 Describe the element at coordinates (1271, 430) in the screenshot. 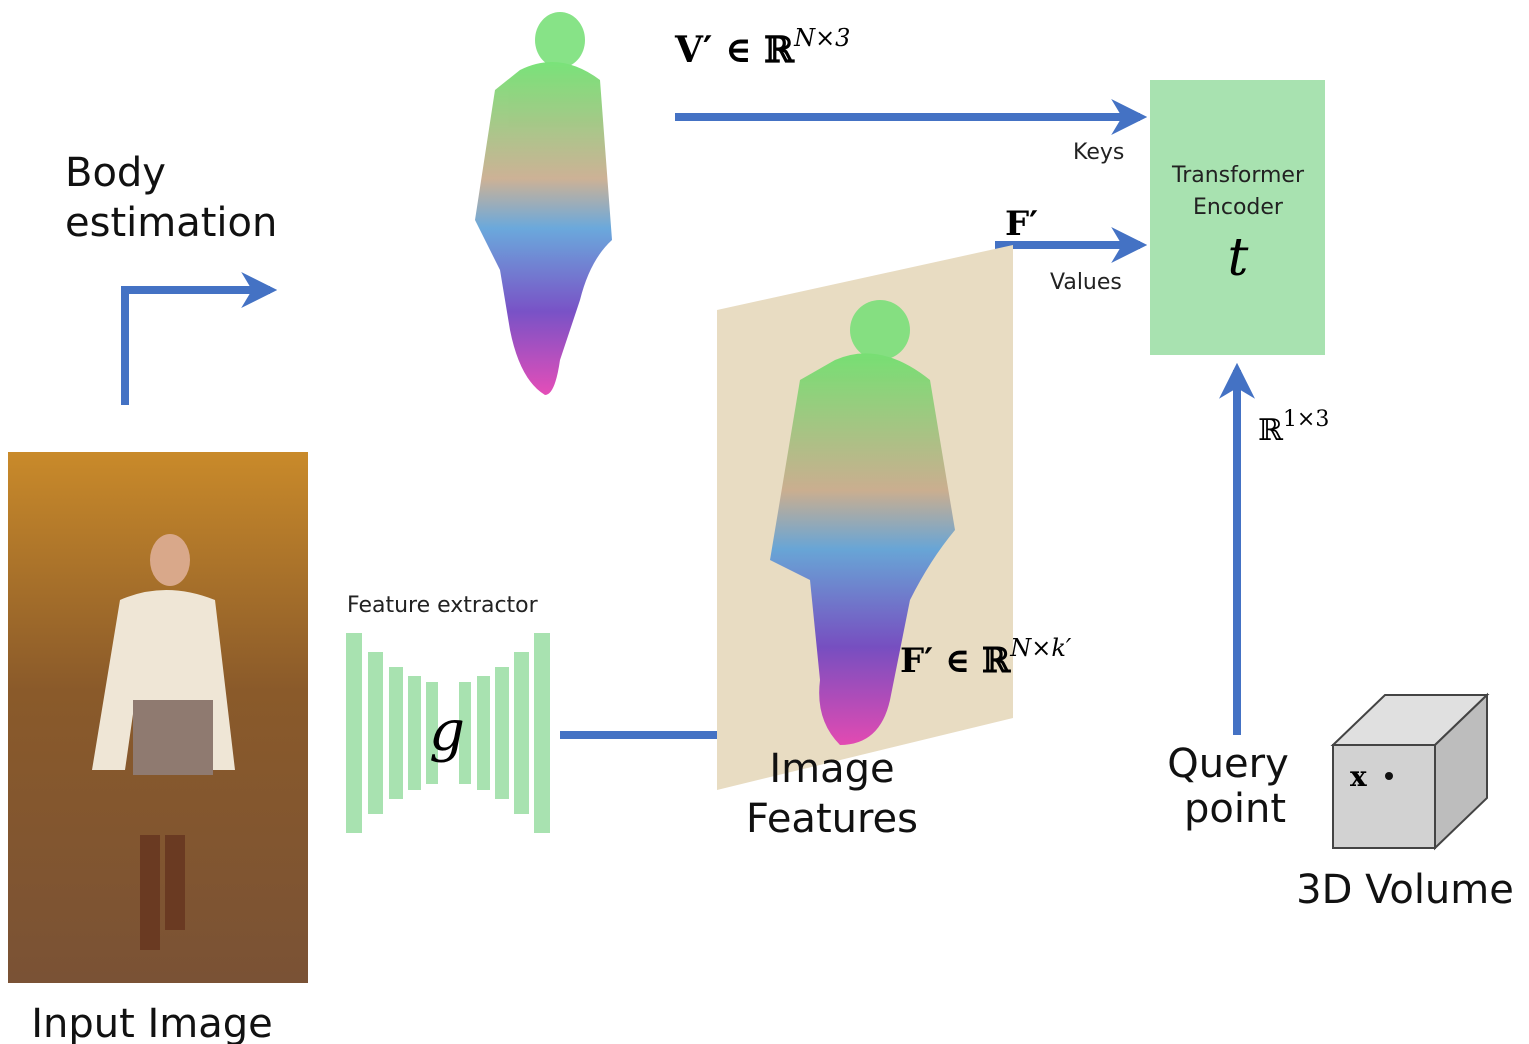

I see `text: ℝ` at that location.